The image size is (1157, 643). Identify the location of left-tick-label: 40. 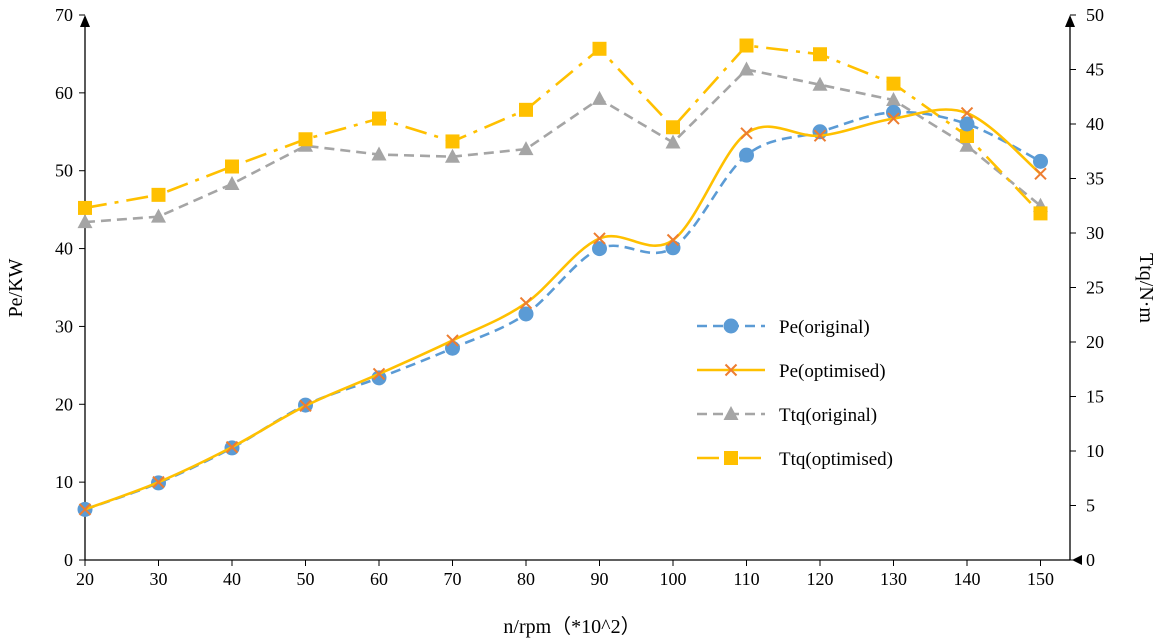
(64, 249).